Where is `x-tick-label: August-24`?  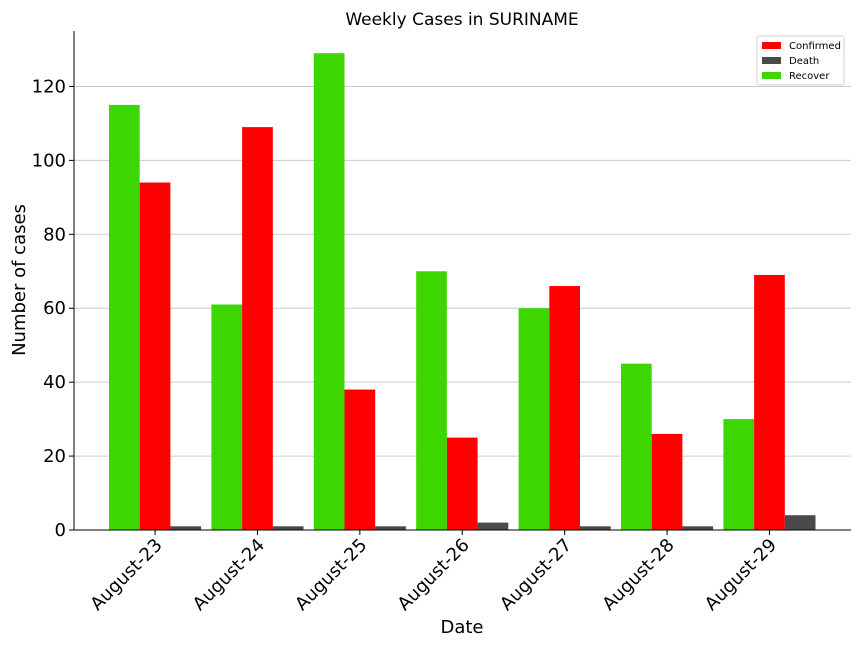
x-tick-label: August-24 is located at coordinates (229, 575).